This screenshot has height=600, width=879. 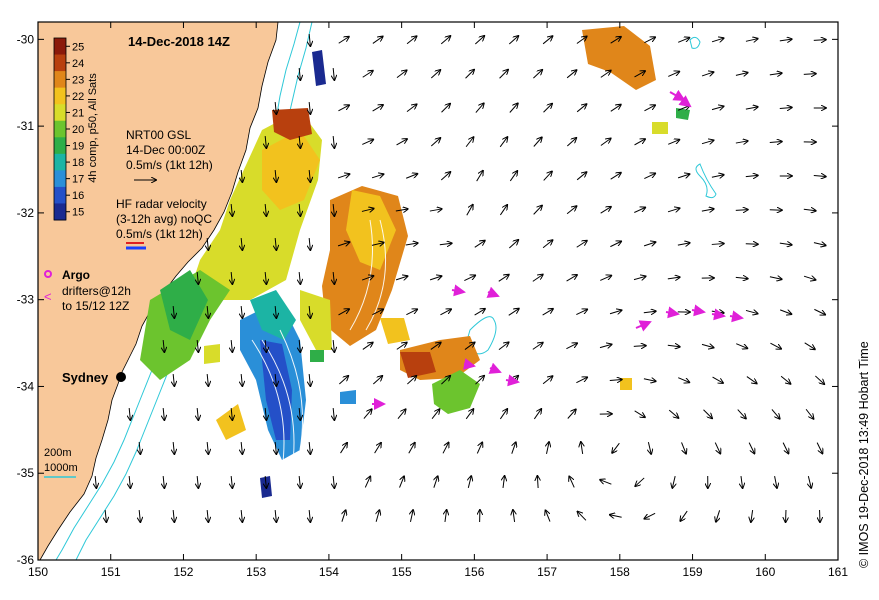 What do you see at coordinates (158, 135) in the screenshot?
I see `gsl-line1: NRT00 GSL` at bounding box center [158, 135].